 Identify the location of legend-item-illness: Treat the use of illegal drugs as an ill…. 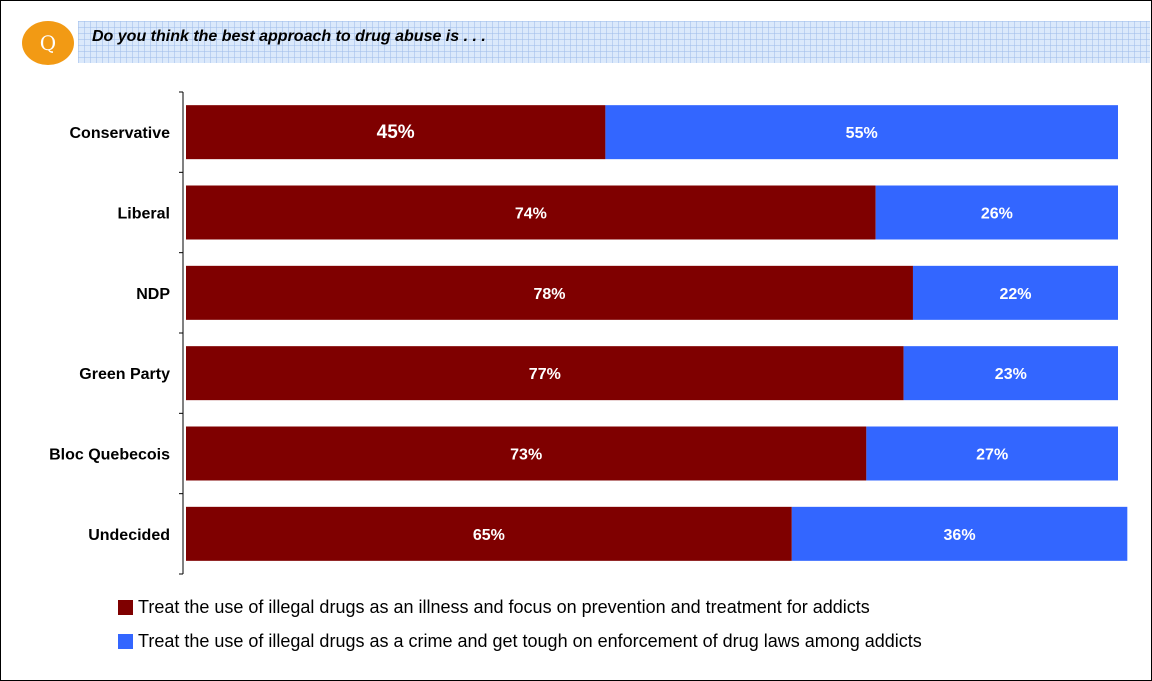
(520, 607).